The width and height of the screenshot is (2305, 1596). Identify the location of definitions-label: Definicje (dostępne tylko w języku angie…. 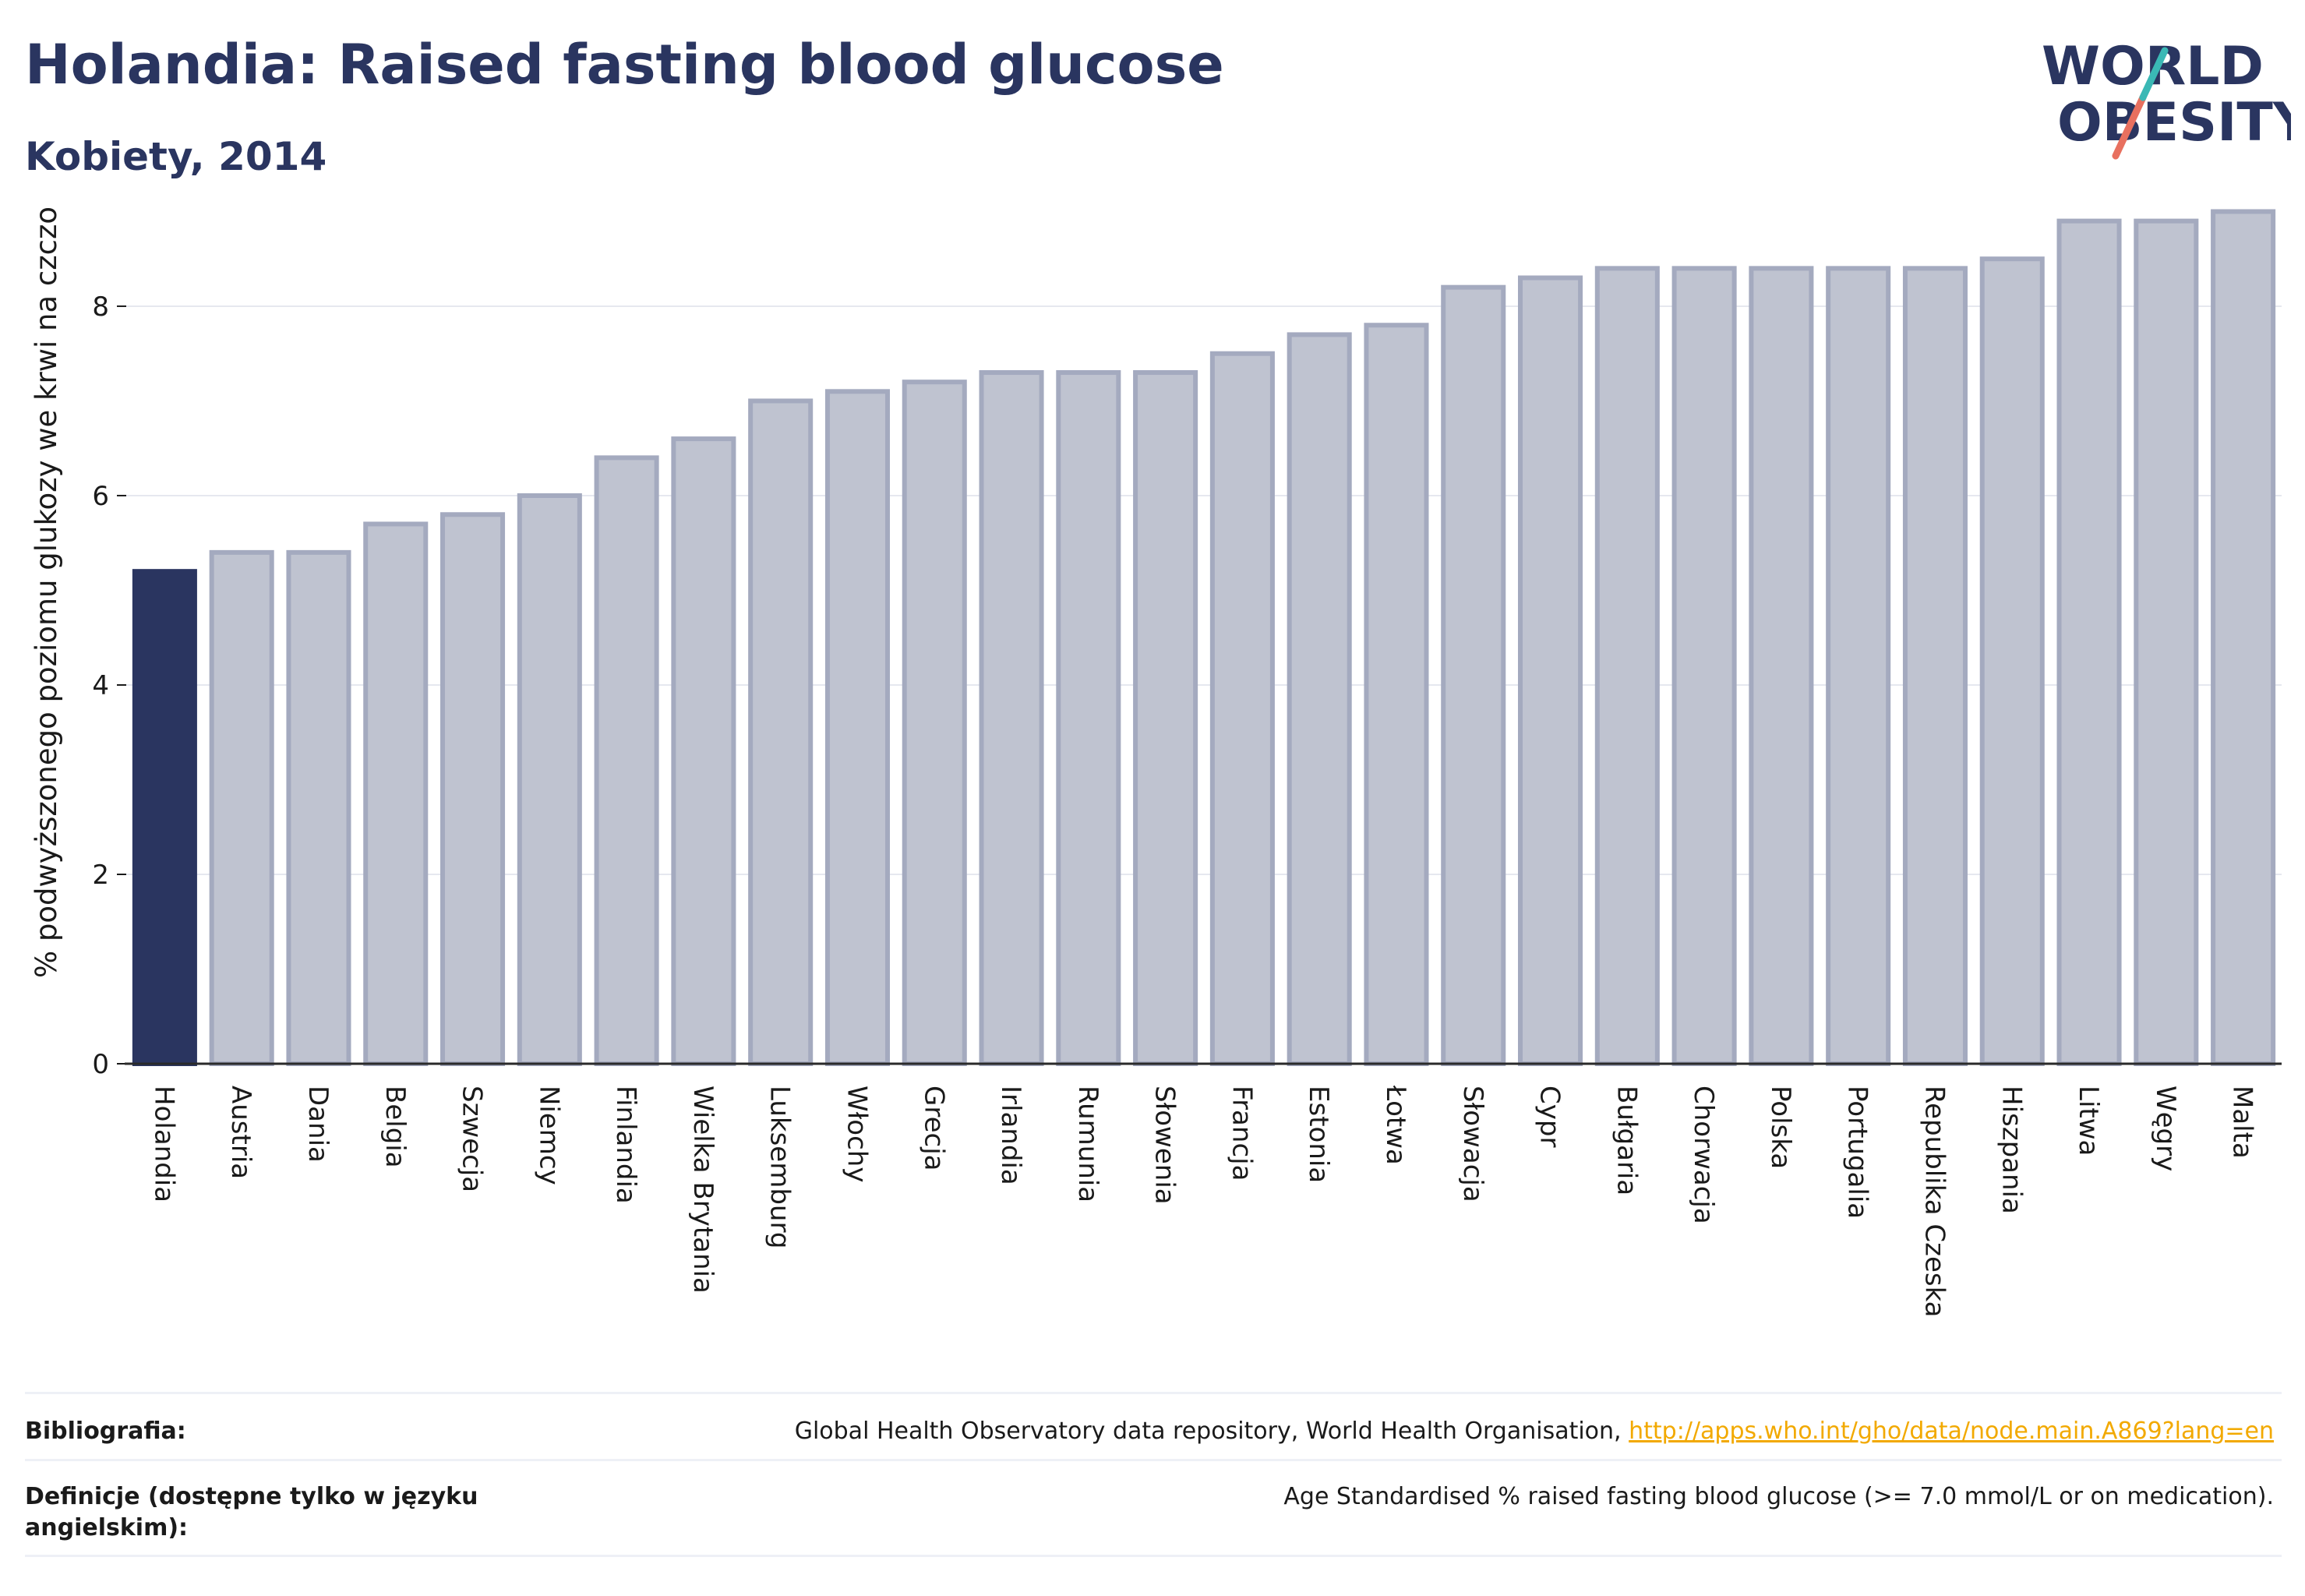
(252, 1512).